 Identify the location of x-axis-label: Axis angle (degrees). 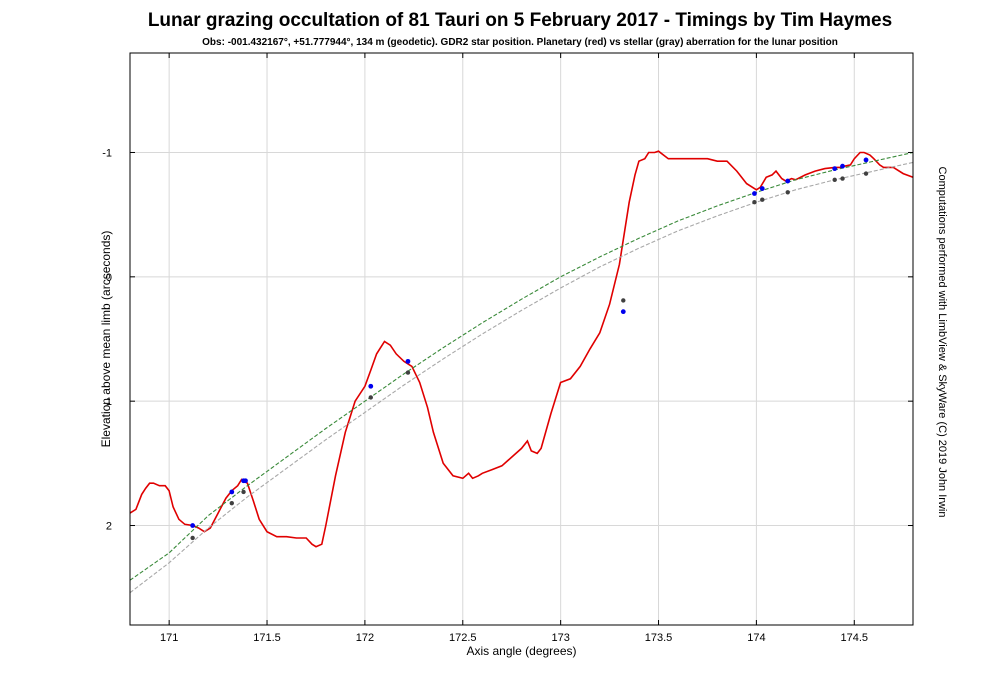
(521, 651).